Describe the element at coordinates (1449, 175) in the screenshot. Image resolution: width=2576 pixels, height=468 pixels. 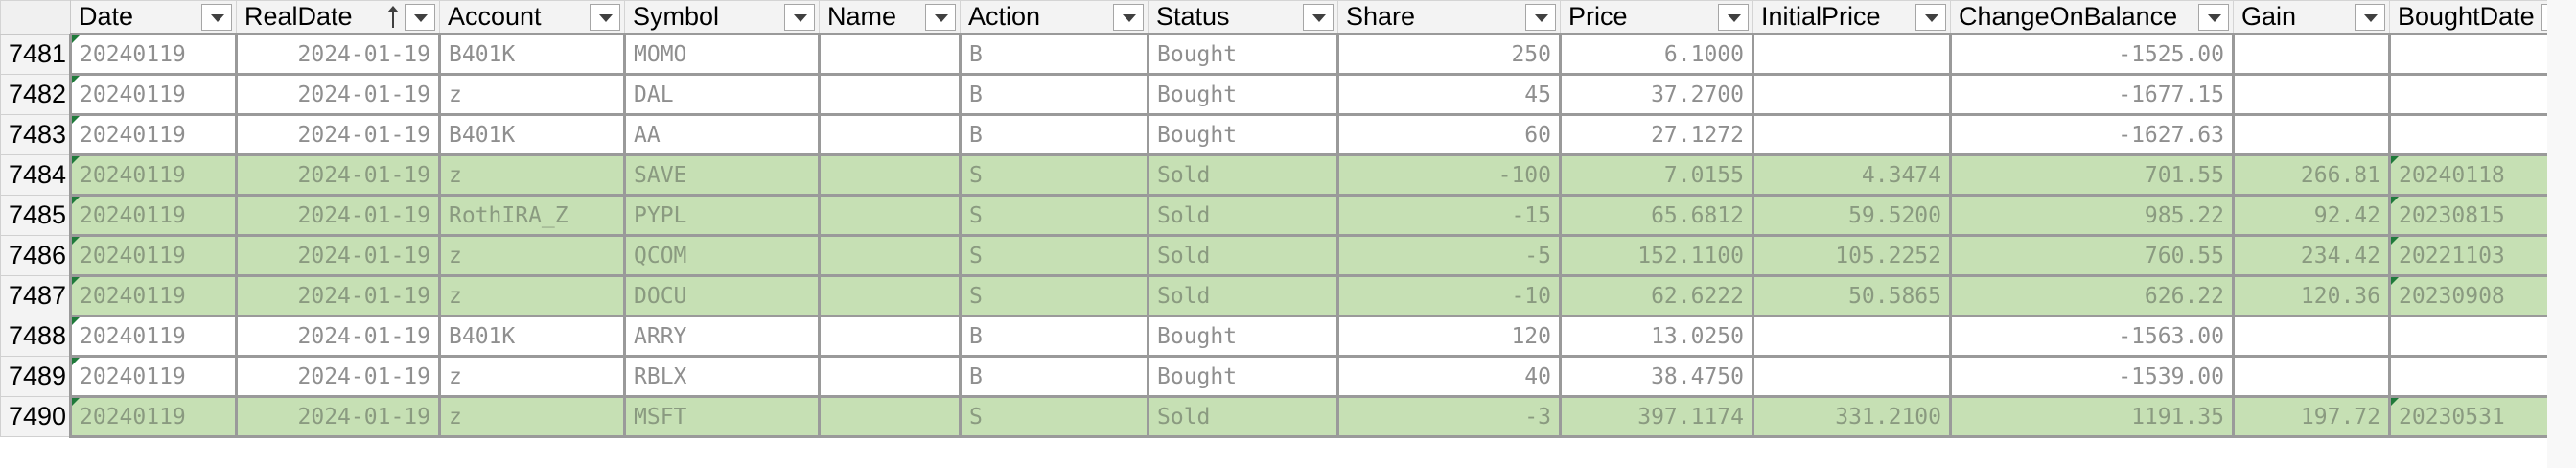
I see `cell-share: -100` at that location.